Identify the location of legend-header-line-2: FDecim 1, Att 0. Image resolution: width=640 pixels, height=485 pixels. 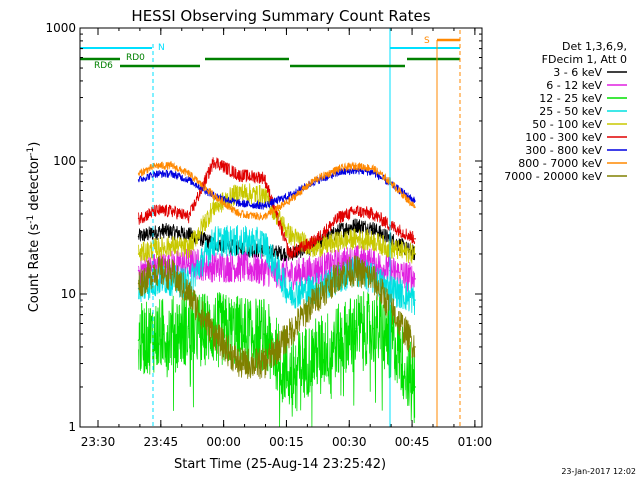
(584, 59).